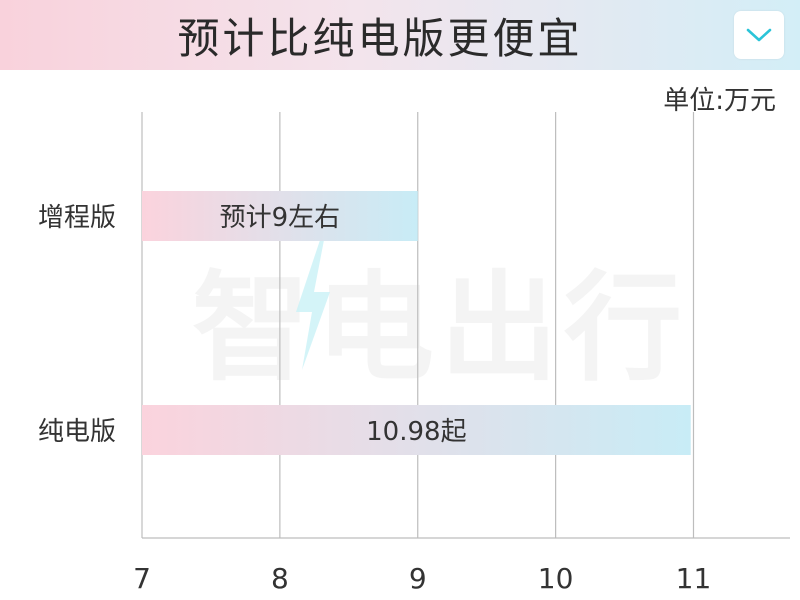 This screenshot has height=600, width=800. Describe the element at coordinates (77, 218) in the screenshot. I see `category-label: 增程版` at that location.